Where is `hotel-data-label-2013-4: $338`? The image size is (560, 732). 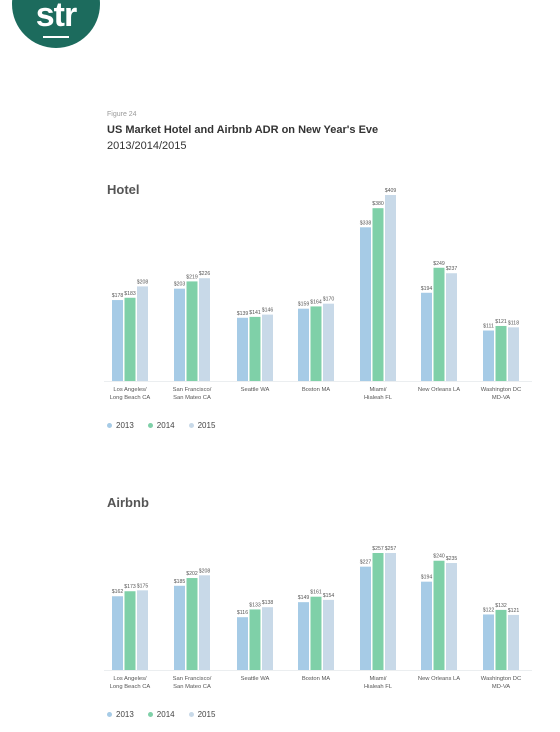 hotel-data-label-2013-4: $338 is located at coordinates (366, 223).